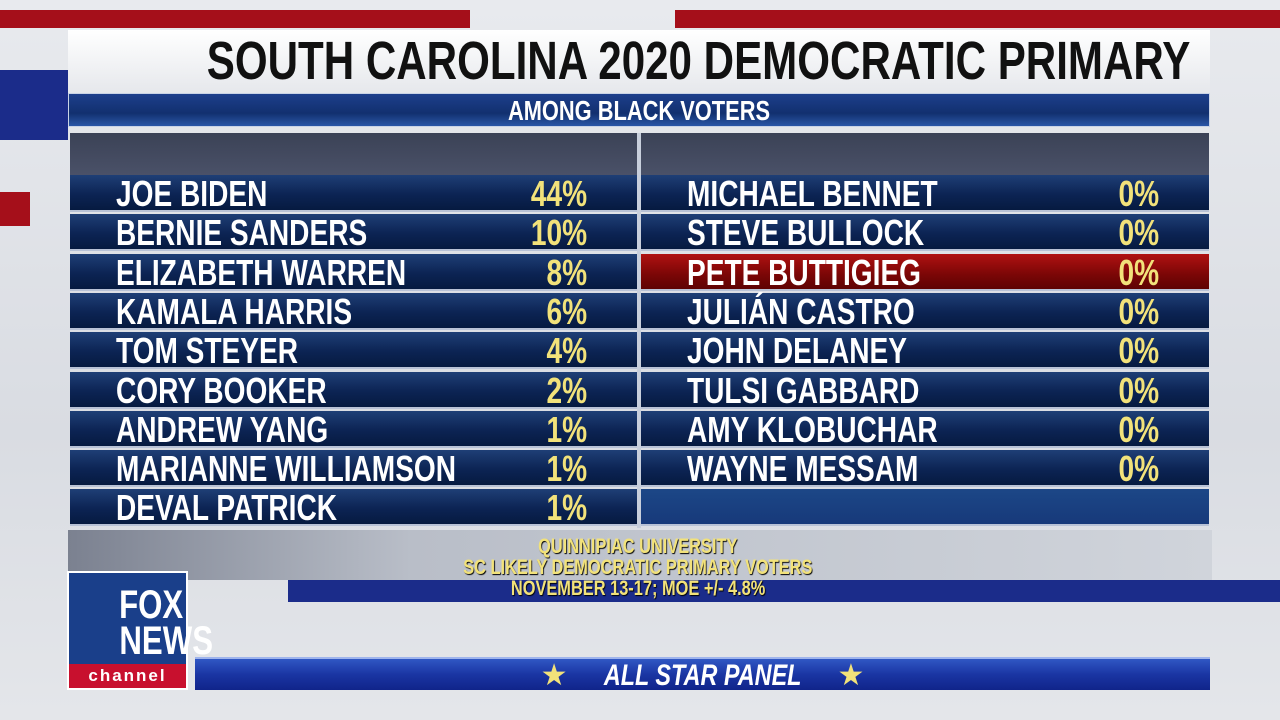 Image resolution: width=1280 pixels, height=720 pixels. What do you see at coordinates (222, 429) in the screenshot?
I see `candidate-name: ANDREW YANG` at bounding box center [222, 429].